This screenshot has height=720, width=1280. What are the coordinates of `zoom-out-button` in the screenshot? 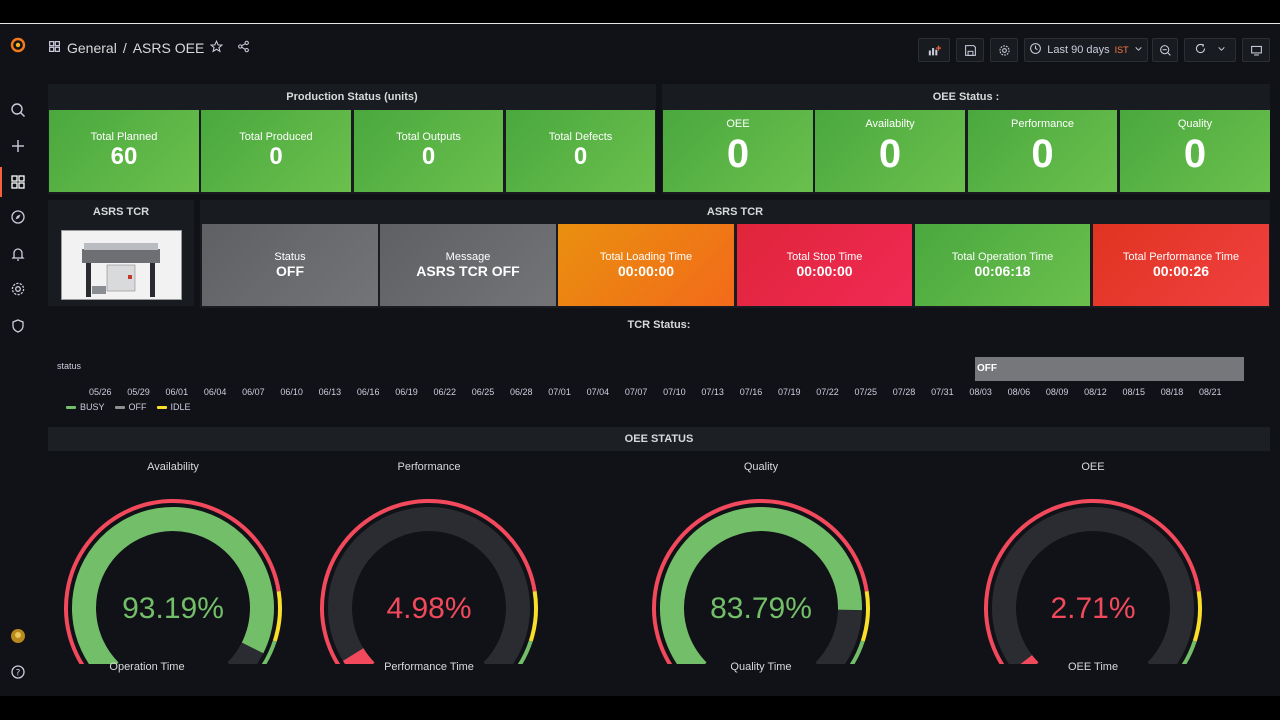 It's located at (1165, 50).